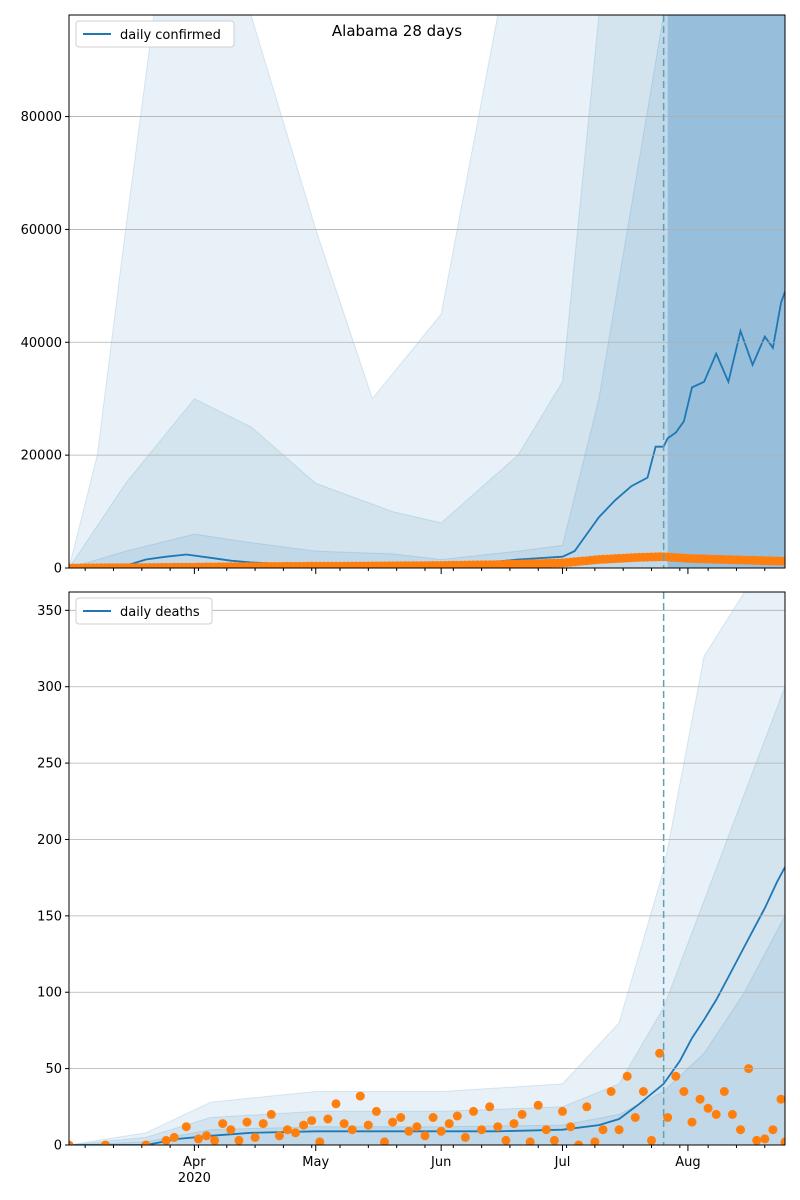 Image resolution: width=800 pixels, height=1200 pixels. What do you see at coordinates (41, 117) in the screenshot?
I see `ytick-label-4: 80000` at bounding box center [41, 117].